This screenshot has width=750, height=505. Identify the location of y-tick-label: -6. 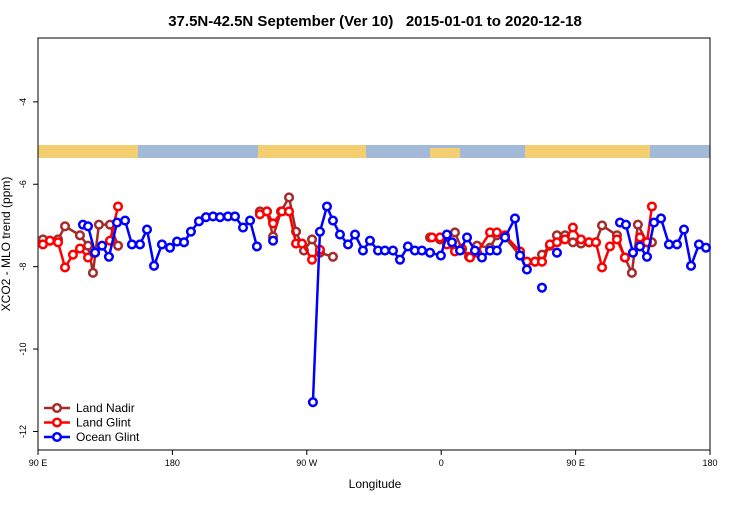
(23, 184).